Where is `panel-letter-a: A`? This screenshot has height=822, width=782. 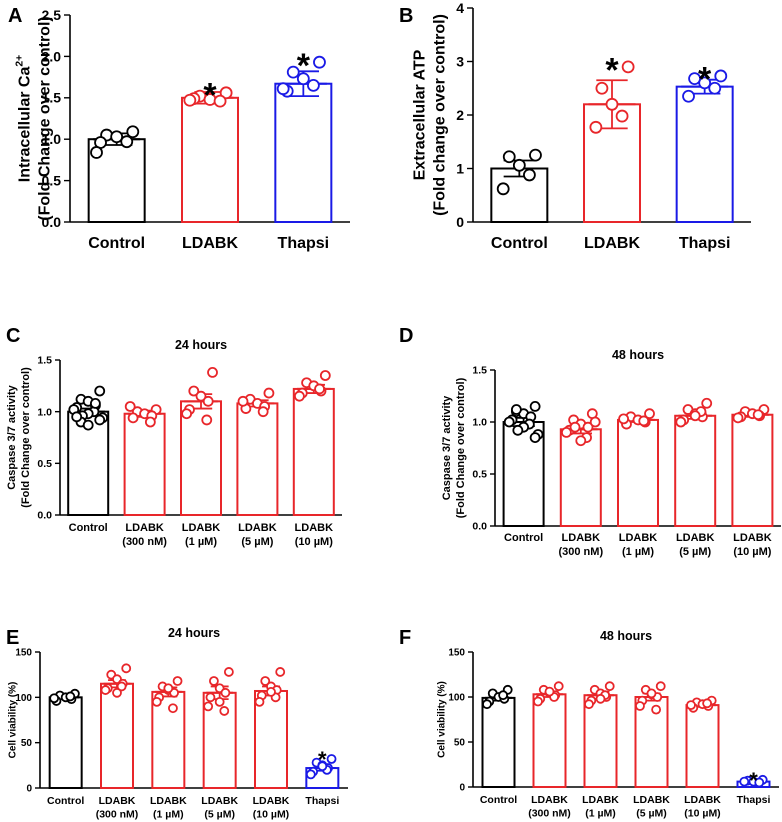
panel-letter-a: A is located at coordinates (15, 16).